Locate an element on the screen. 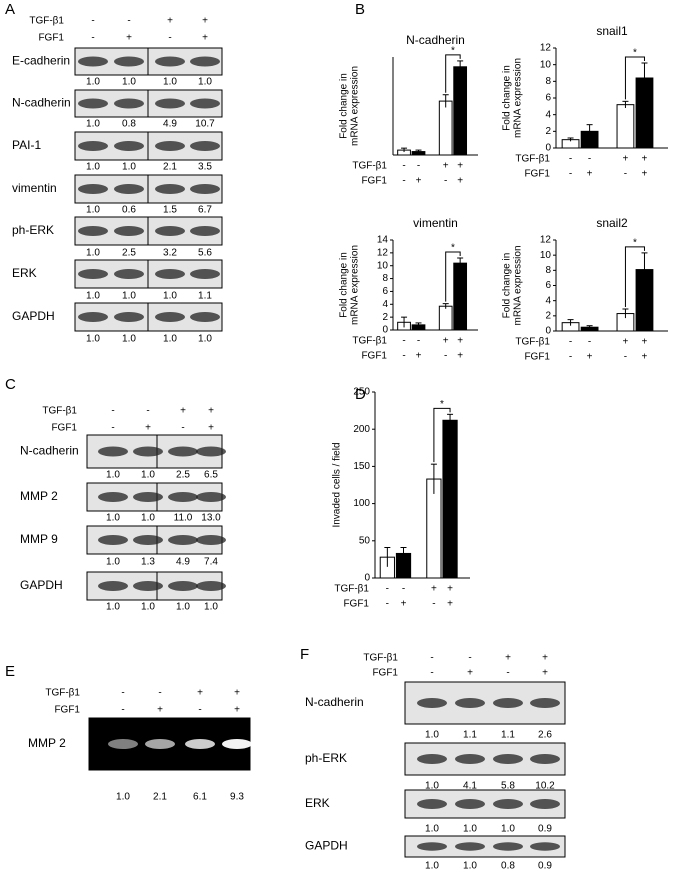  panel-label: F is located at coordinates (304, 654).